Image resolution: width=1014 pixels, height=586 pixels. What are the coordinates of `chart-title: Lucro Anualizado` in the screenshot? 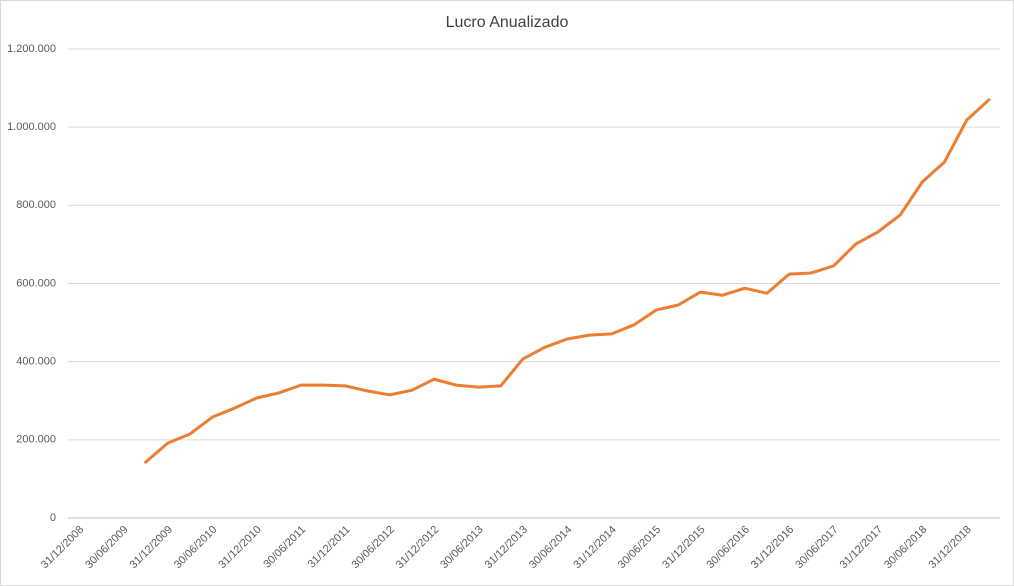 It's located at (507, 22).